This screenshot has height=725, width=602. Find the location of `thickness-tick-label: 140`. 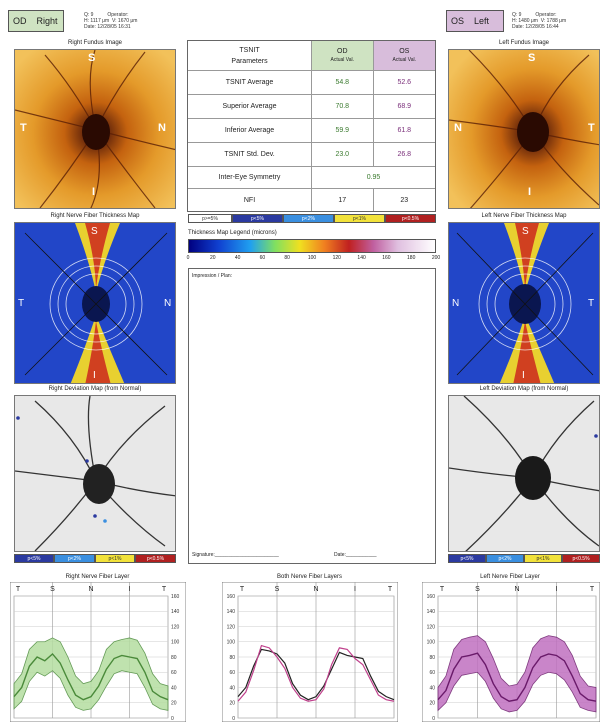

thickness-tick-label: 140 is located at coordinates (361, 258).